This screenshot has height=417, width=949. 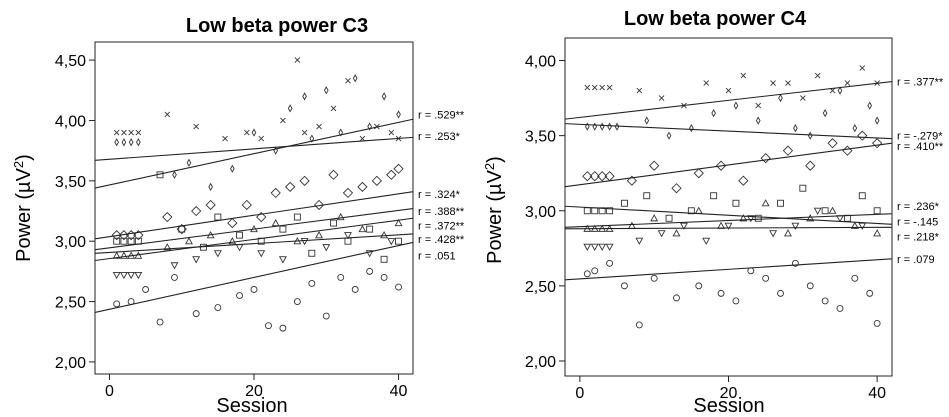 I want to click on x-tick-label: 20, so click(x=254, y=391).